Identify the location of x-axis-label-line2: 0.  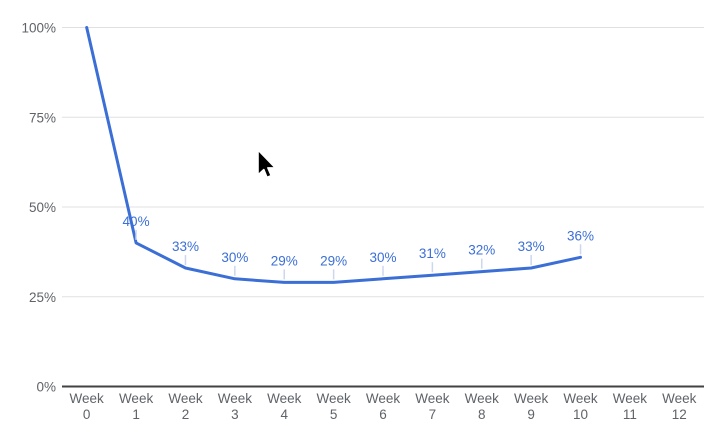
(87, 414).